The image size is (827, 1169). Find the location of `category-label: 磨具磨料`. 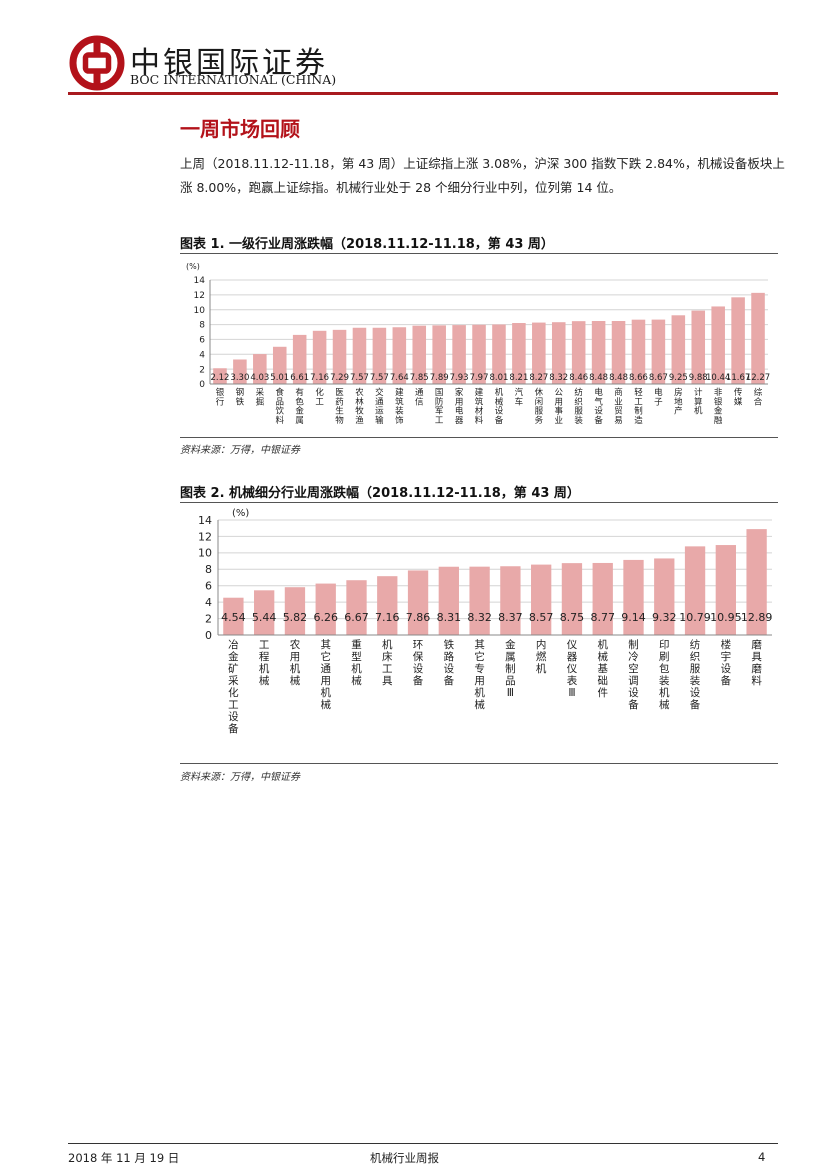

category-label: 磨具磨料 is located at coordinates (756, 663).